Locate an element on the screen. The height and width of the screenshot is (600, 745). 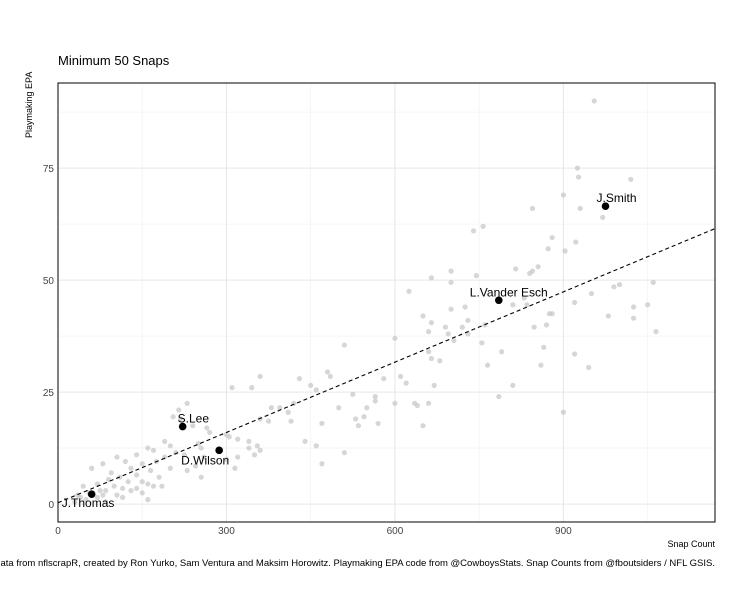
y-tick-label: 0 is located at coordinates (51, 505).